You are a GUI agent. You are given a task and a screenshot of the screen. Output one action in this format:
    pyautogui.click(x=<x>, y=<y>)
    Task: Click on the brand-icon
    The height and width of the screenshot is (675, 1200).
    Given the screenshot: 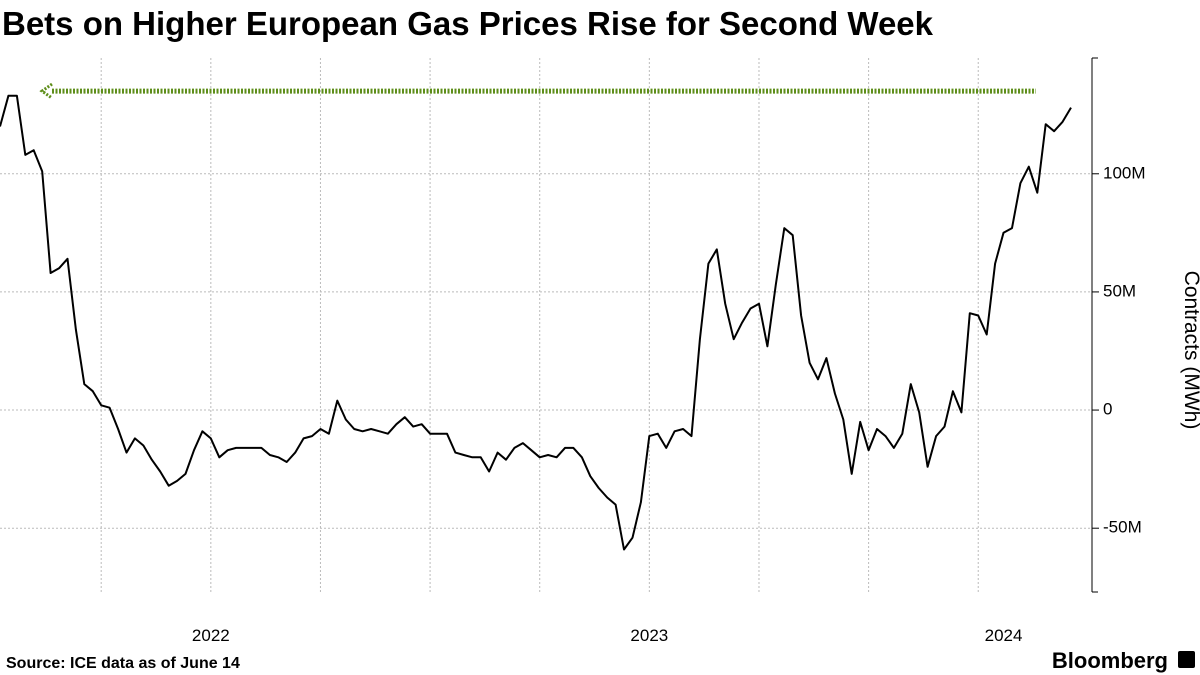 What is the action you would take?
    pyautogui.click(x=1186, y=659)
    